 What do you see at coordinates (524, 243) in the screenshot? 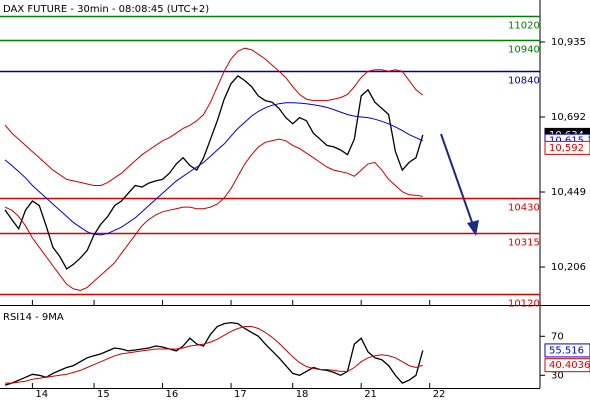
I see `level-label: 10315` at bounding box center [524, 243].